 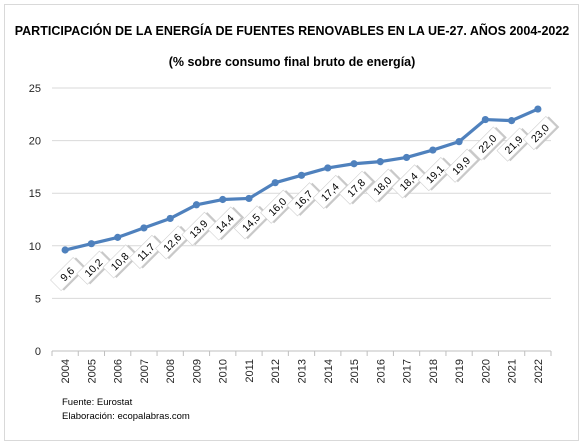 What do you see at coordinates (486, 371) in the screenshot?
I see `x-tick-label: 2020` at bounding box center [486, 371].